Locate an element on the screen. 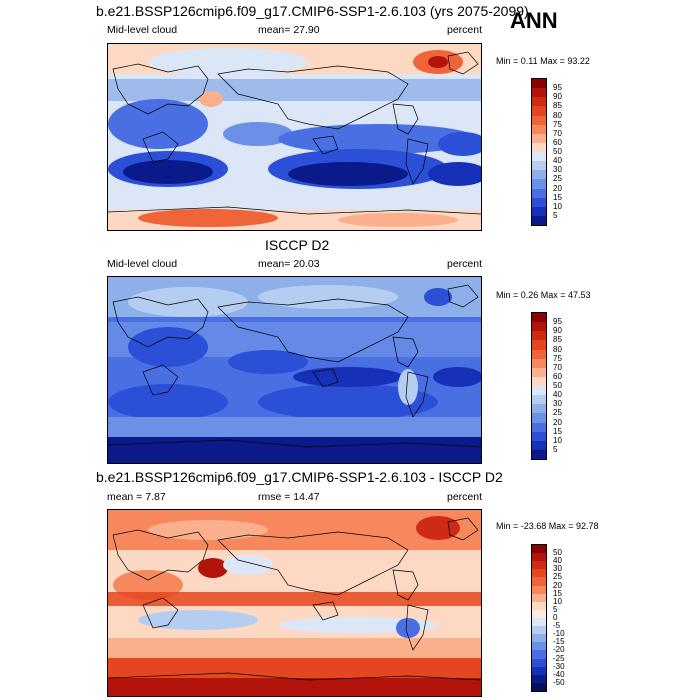 The width and height of the screenshot is (700, 700). colorbar-tick-label: -25 is located at coordinates (559, 658).